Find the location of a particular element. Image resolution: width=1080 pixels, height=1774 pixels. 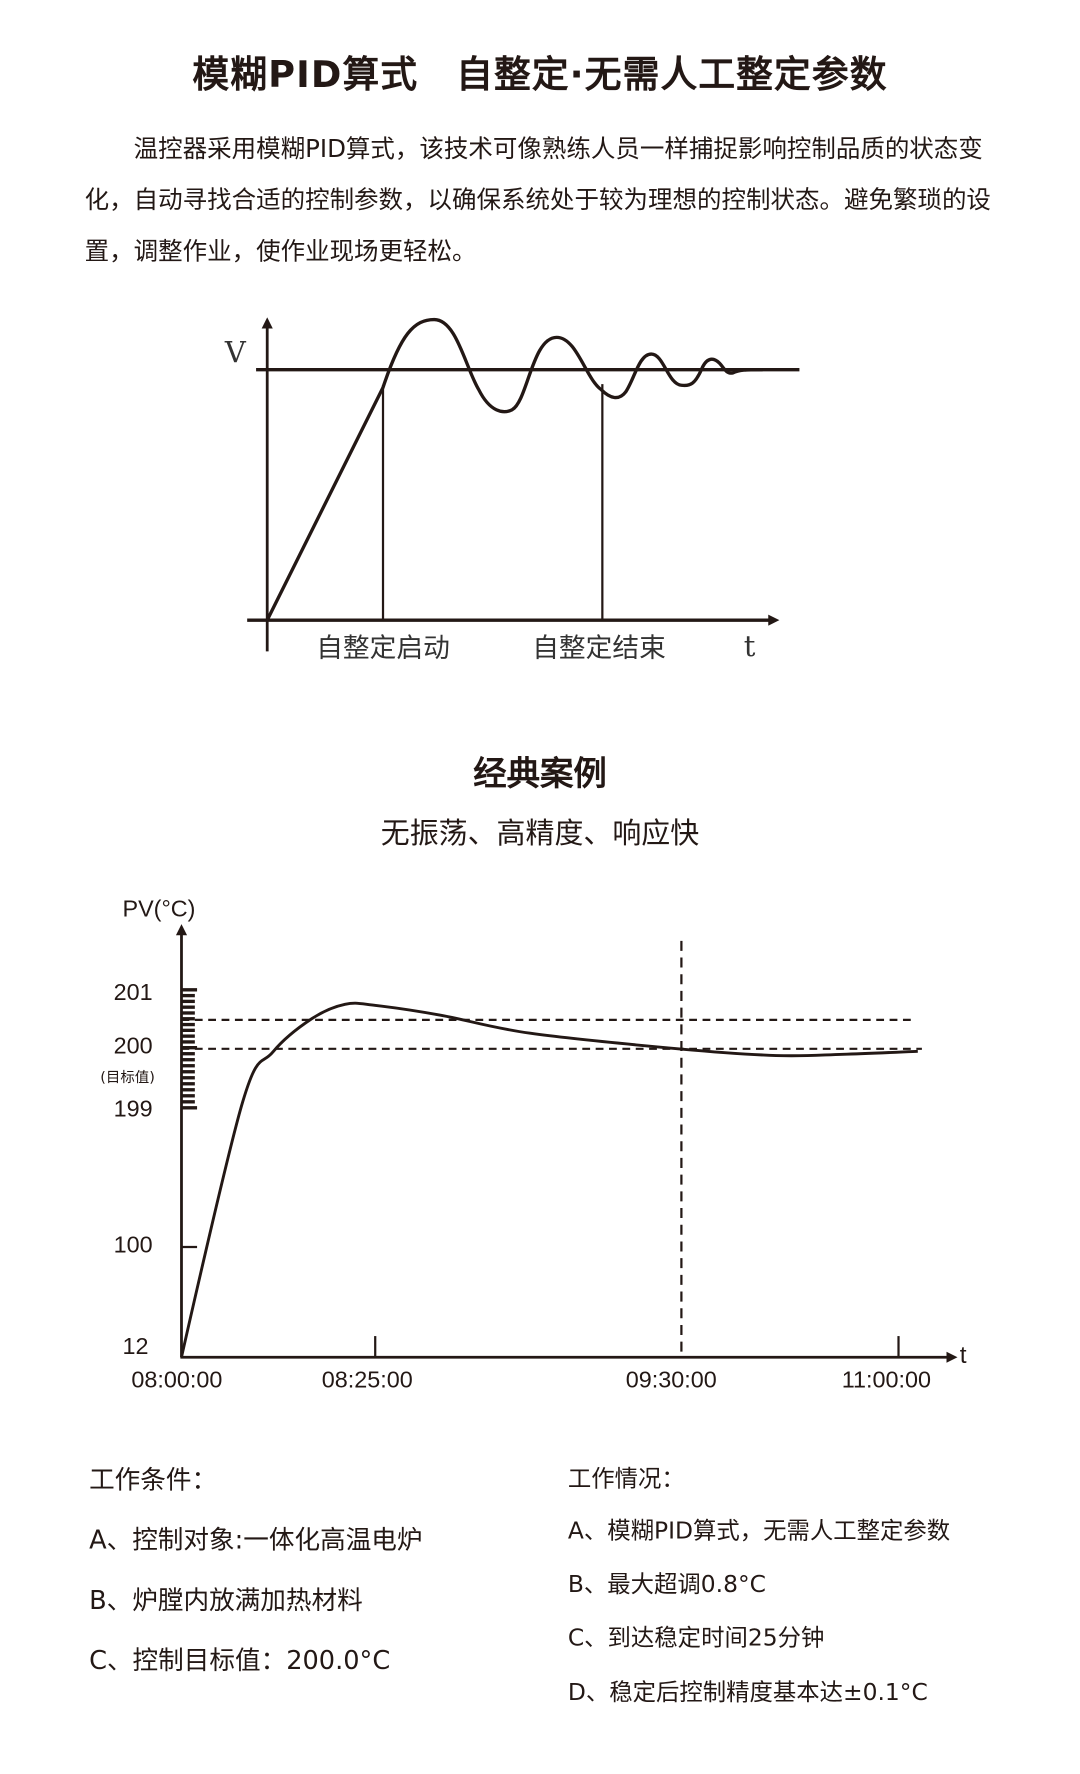

autotune-diagram is located at coordinates (523, 484).